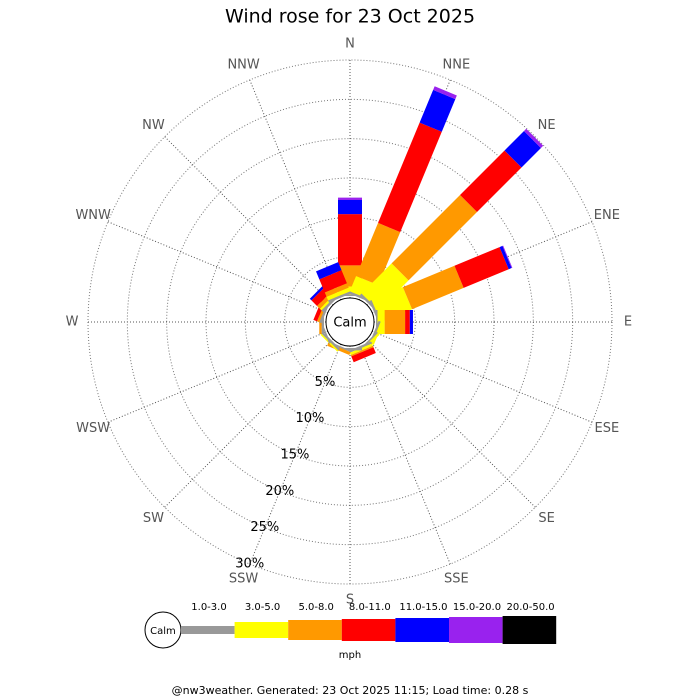 Image resolution: width=700 pixels, height=700 pixels. I want to click on direction-label: NNE, so click(457, 65).